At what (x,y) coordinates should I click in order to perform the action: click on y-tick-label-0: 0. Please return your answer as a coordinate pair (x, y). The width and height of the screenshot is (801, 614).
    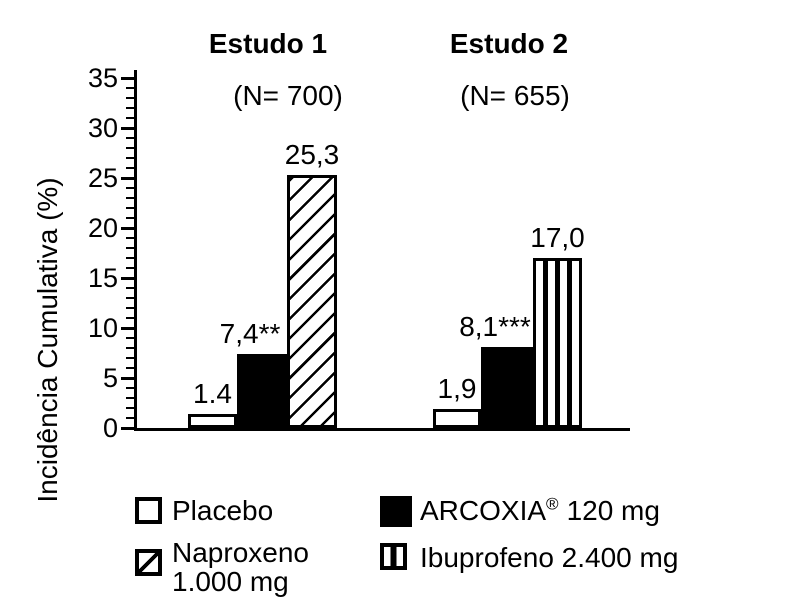
    Looking at the image, I should click on (110, 428).